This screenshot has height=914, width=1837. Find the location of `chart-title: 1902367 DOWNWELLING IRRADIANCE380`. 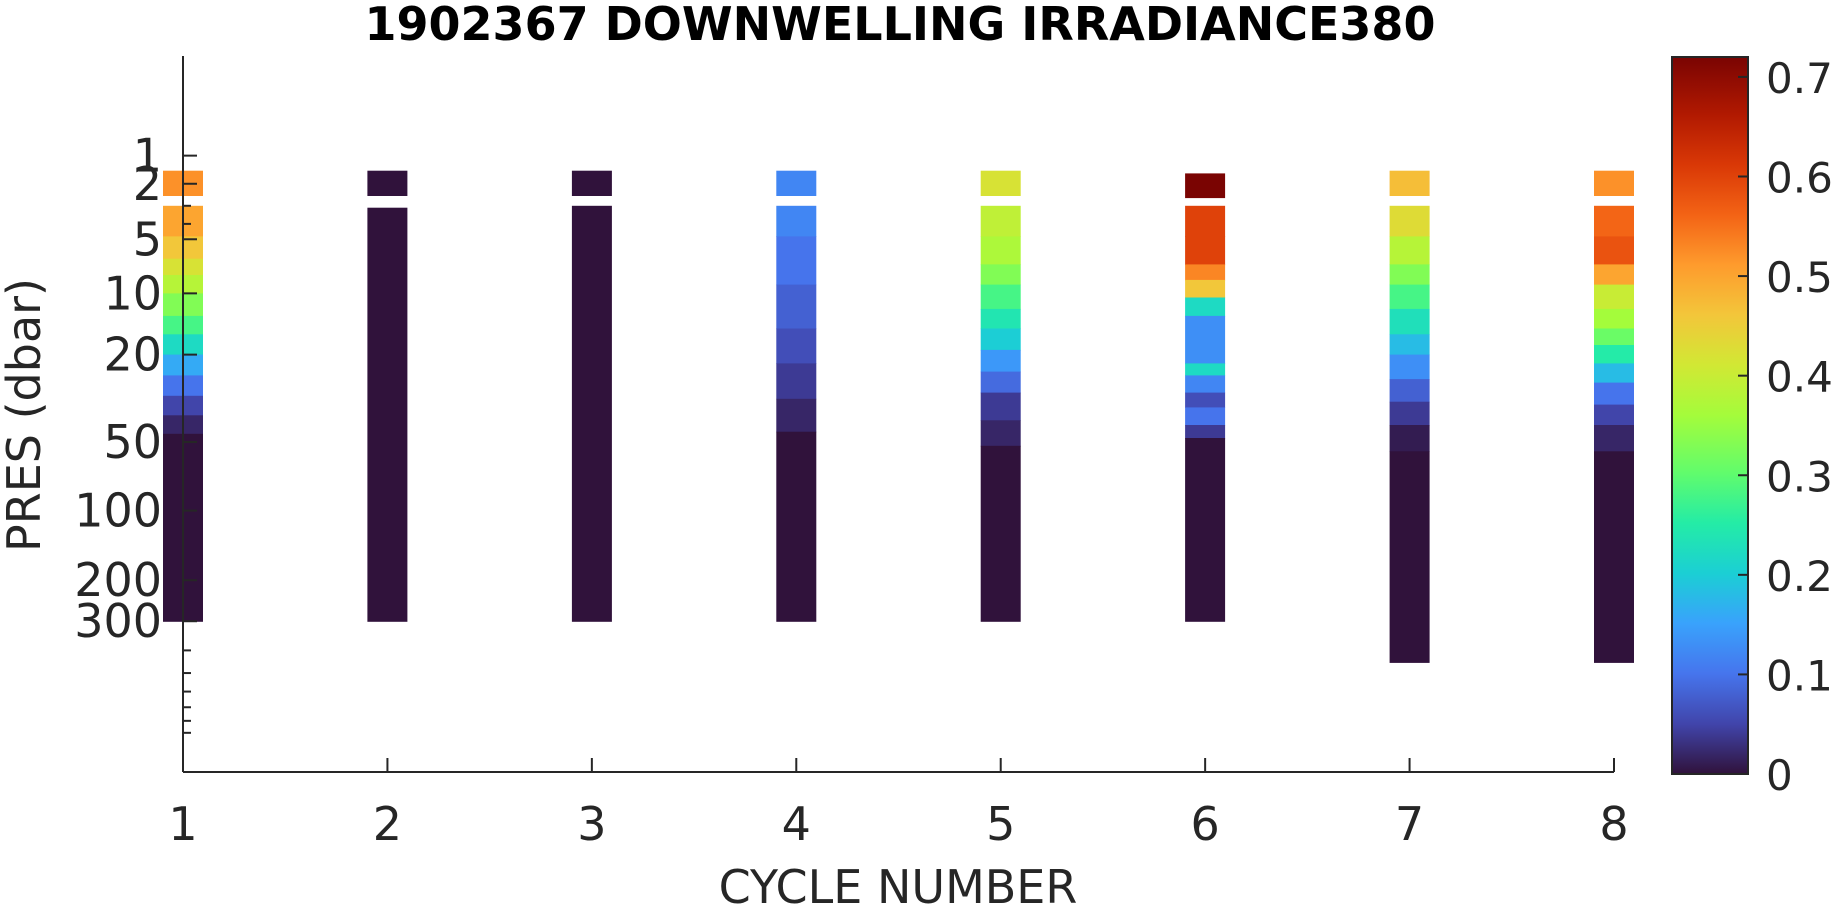

chart-title: 1902367 DOWNWELLING IRRADIANCE380 is located at coordinates (900, 25).